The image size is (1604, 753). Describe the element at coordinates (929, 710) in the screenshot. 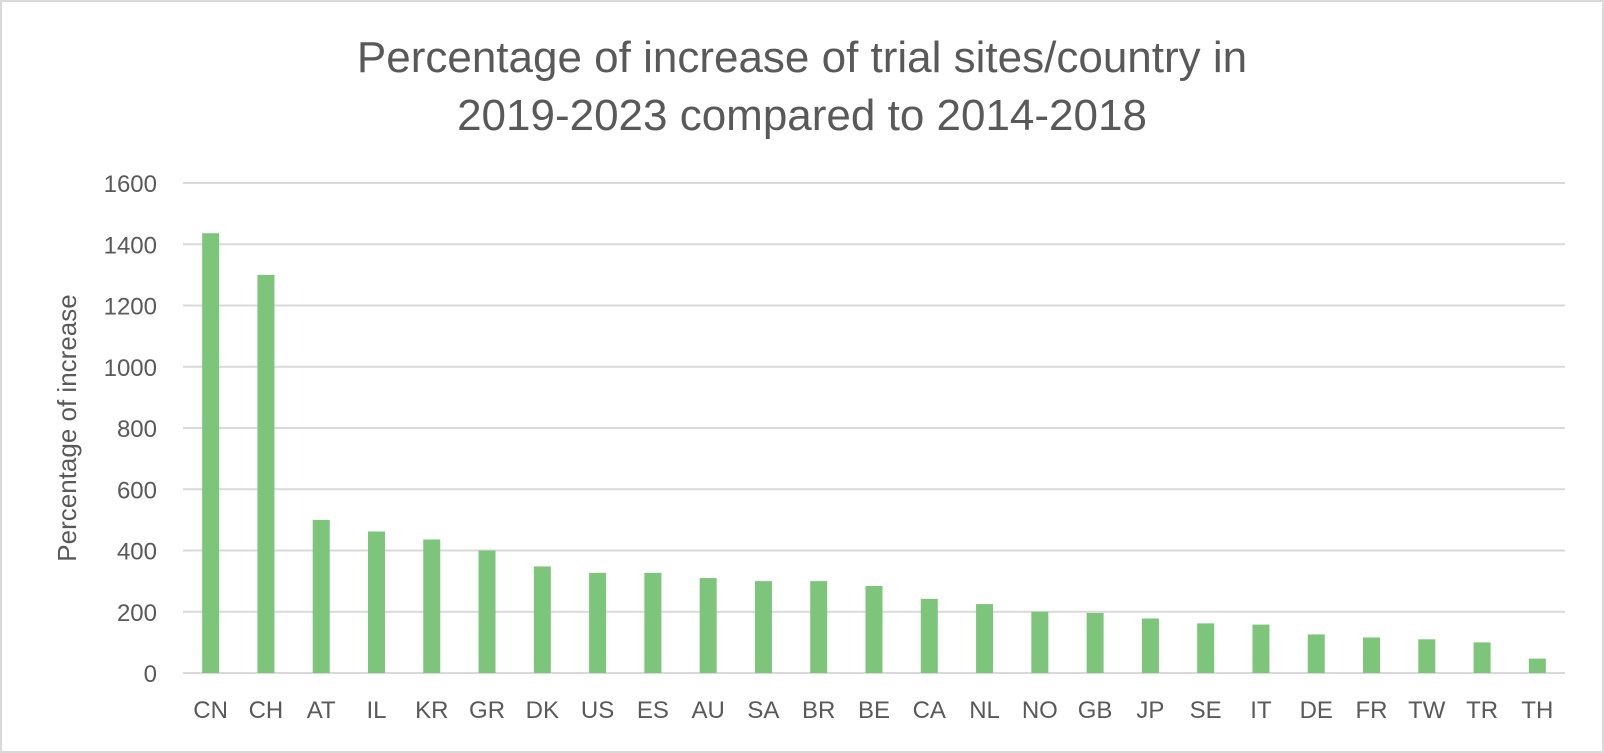

I see `x-tick-label: CA` at that location.